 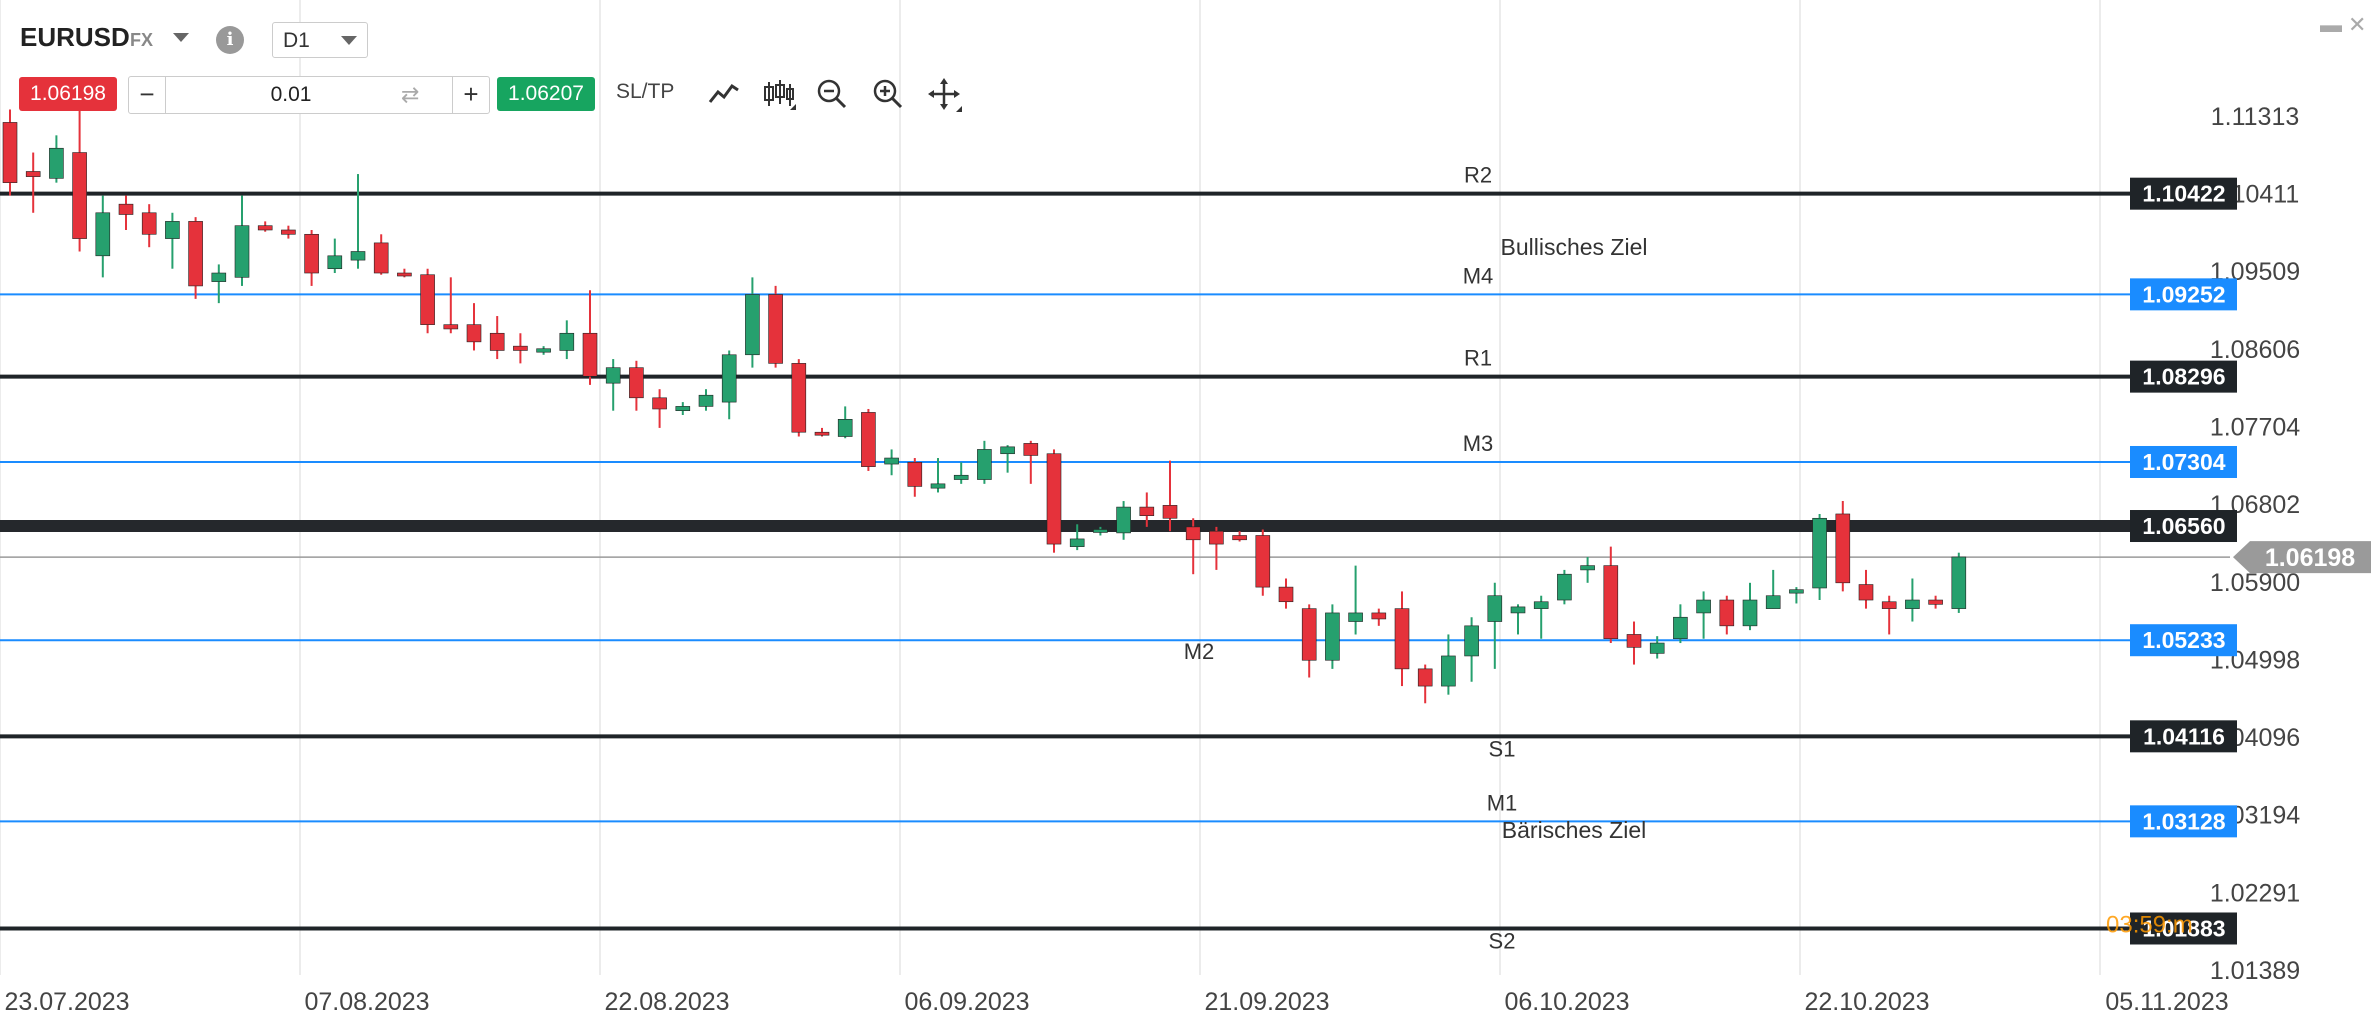 I want to click on level-price-label: 1.05233, so click(x=2183, y=640).